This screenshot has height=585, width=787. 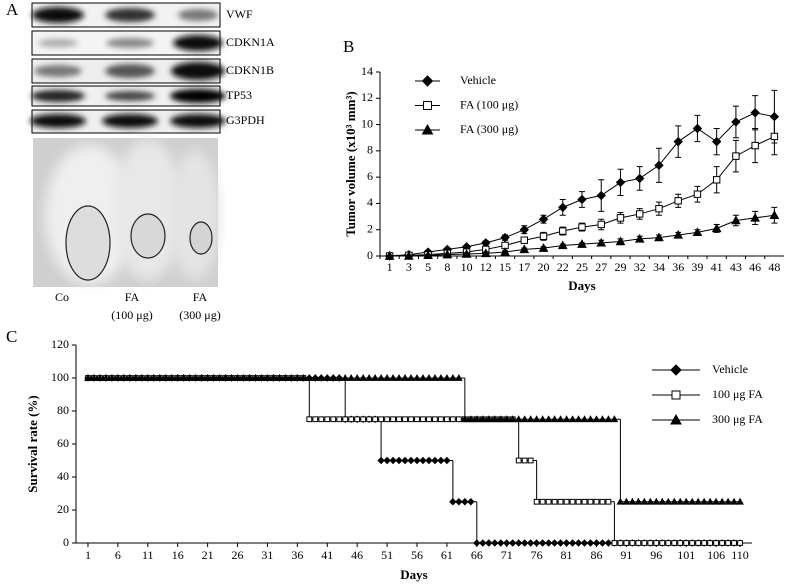 I want to click on x-tick-label: 11, so click(x=148, y=555).